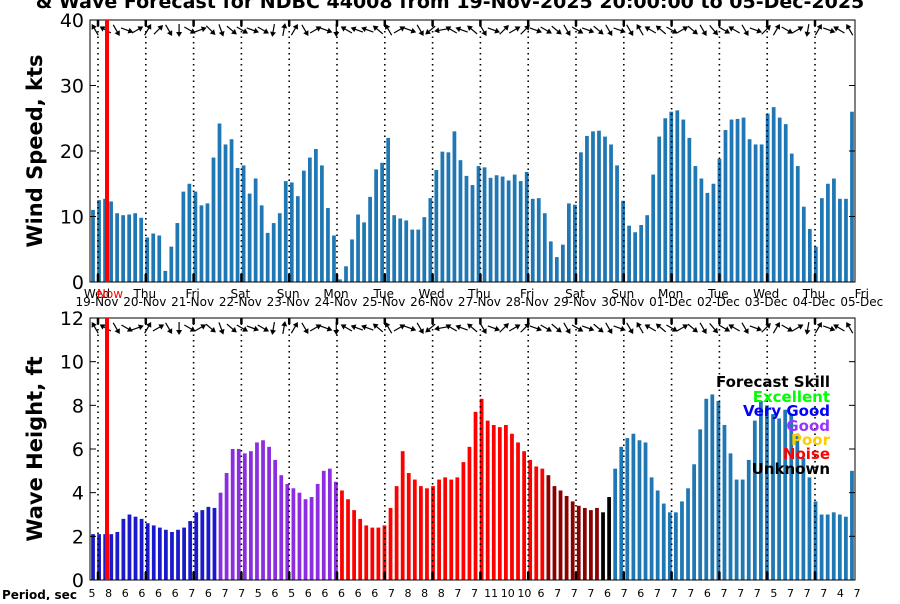  Describe the element at coordinates (240, 302) in the screenshot. I see `day-date-label: 22-Nov` at that location.